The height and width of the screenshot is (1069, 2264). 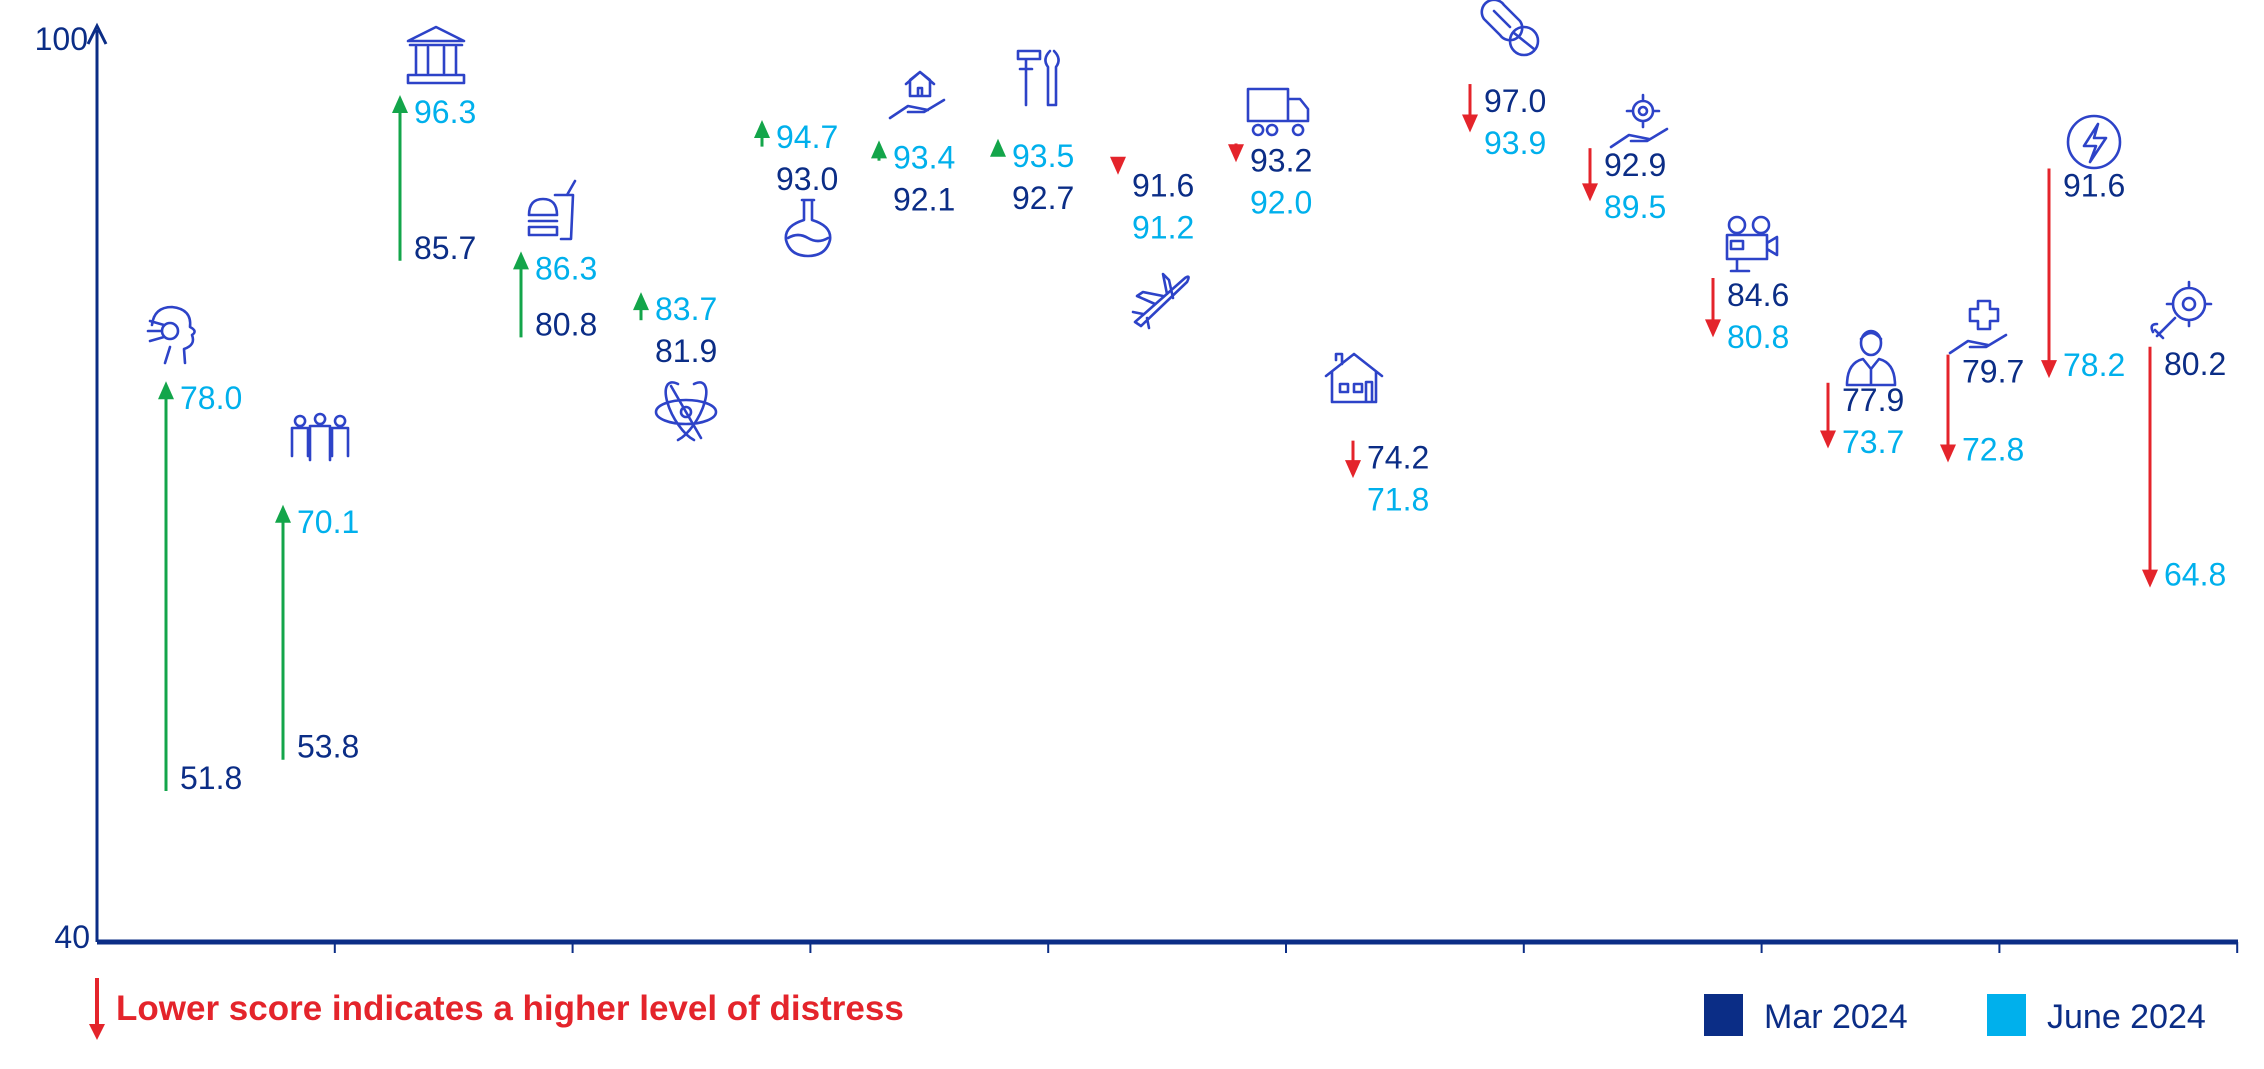 I want to click on home-in-hand-icon, so click(x=917, y=95).